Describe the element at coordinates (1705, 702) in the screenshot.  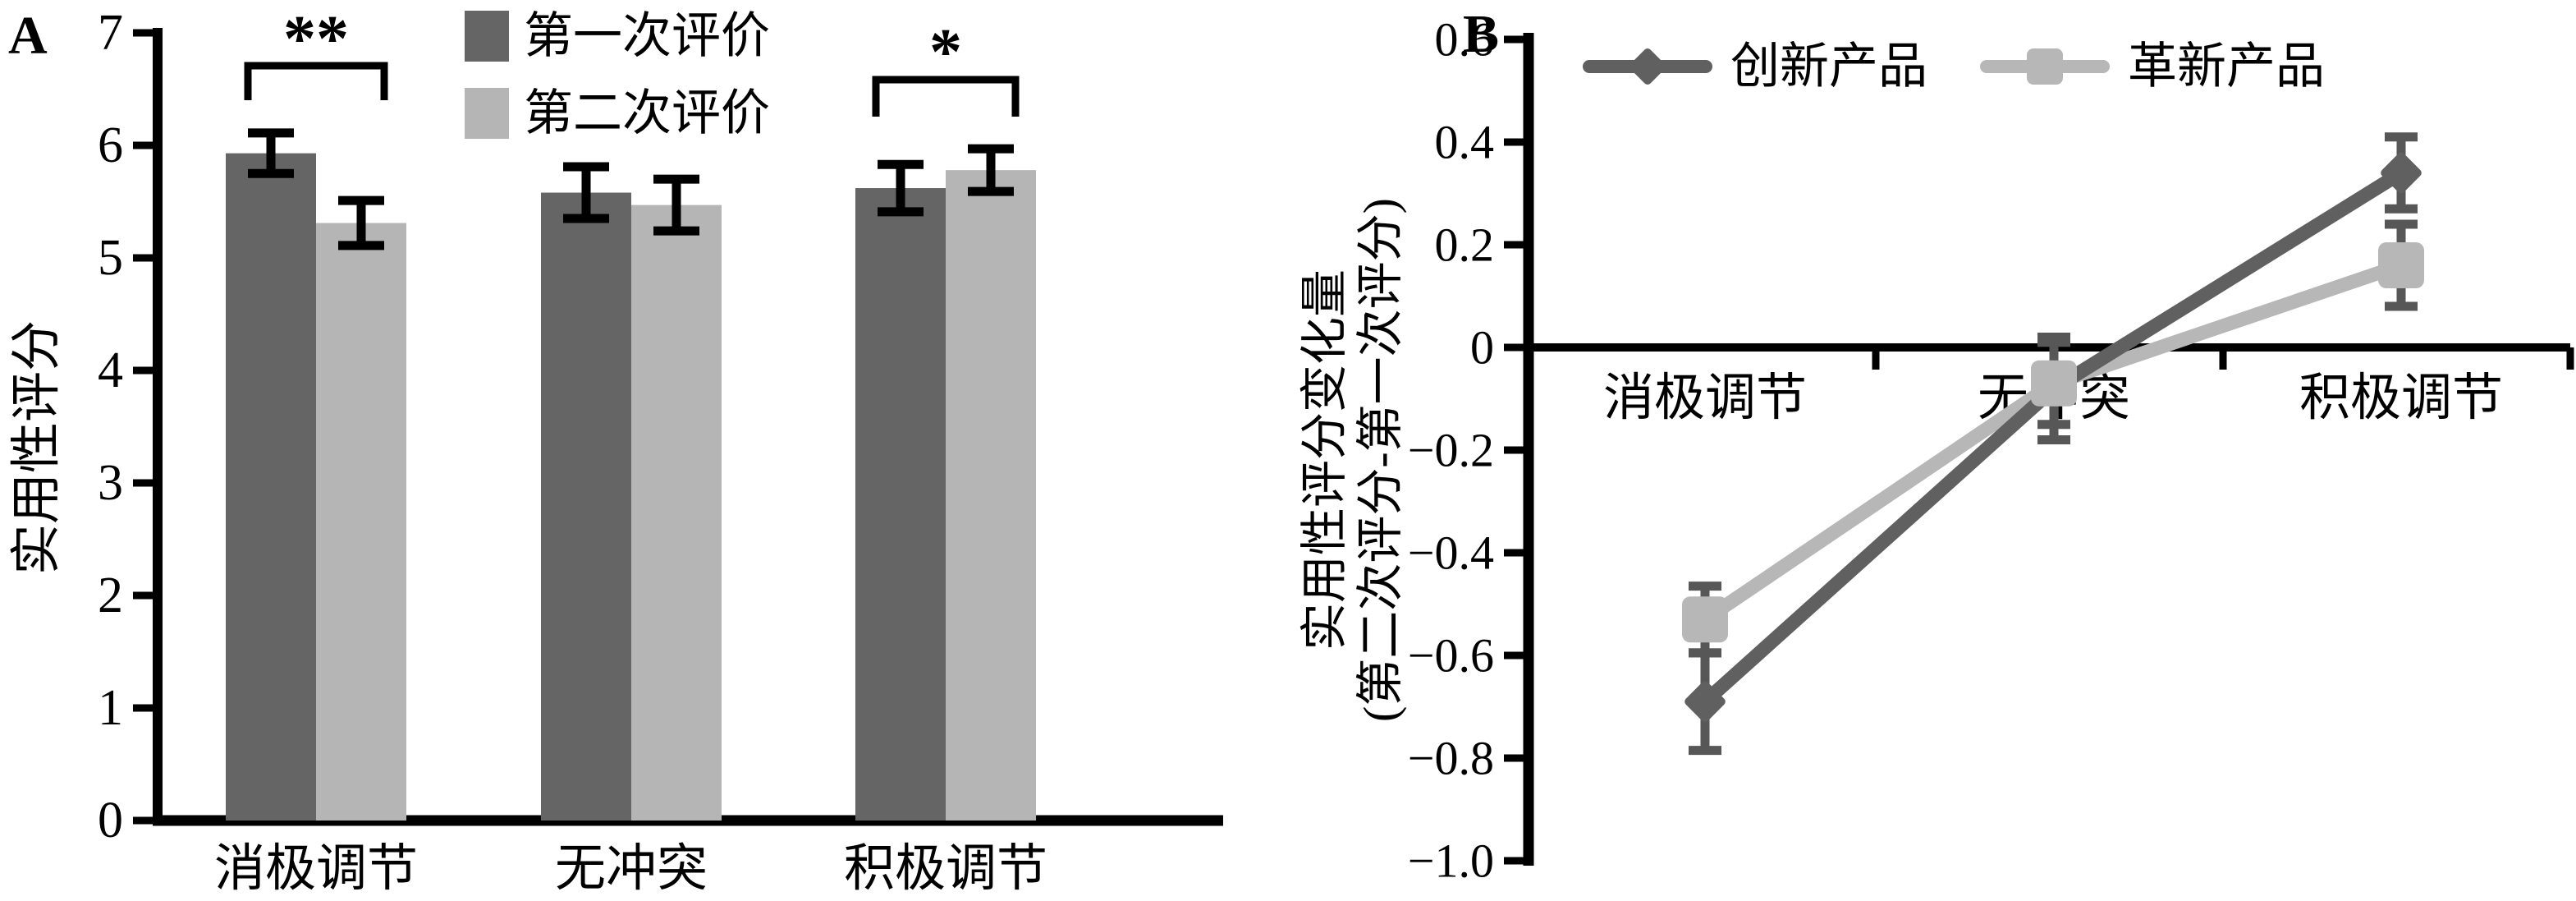
I see `marker-diamond-cat0` at that location.